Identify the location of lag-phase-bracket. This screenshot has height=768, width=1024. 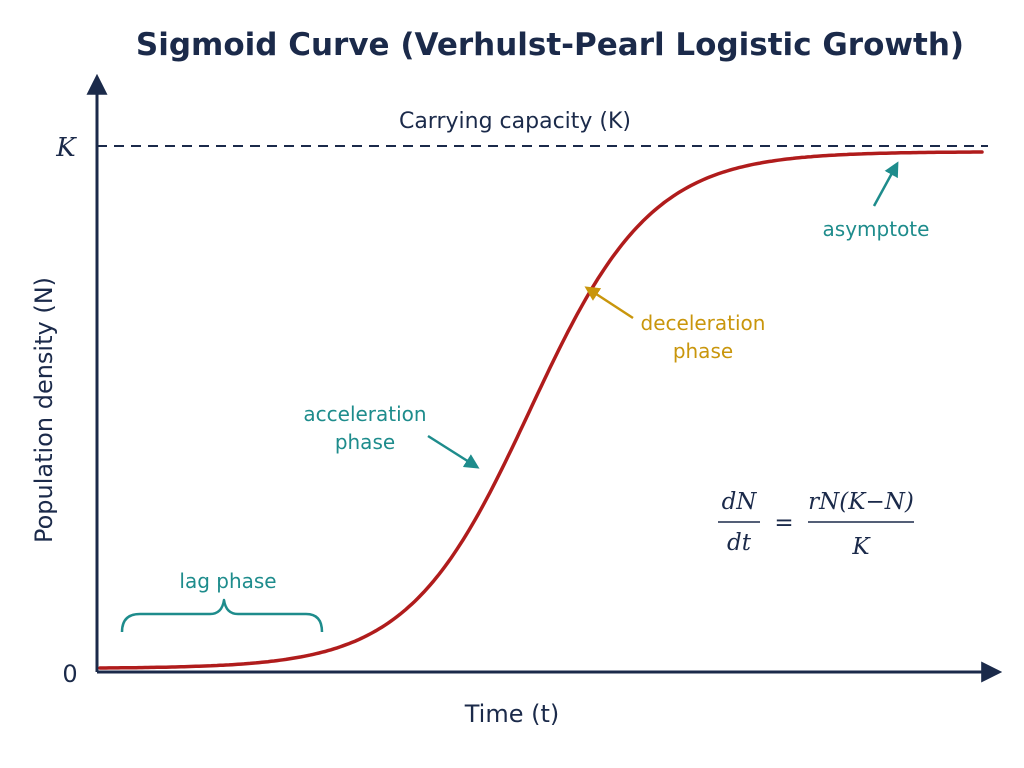
(222, 615).